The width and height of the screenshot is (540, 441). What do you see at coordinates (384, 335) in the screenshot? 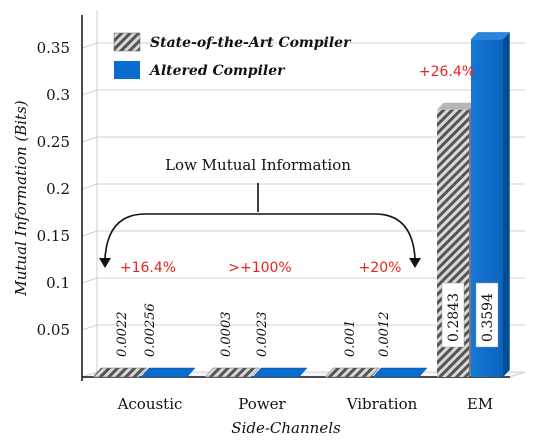
I see `value-label: 0.0012` at bounding box center [384, 335].